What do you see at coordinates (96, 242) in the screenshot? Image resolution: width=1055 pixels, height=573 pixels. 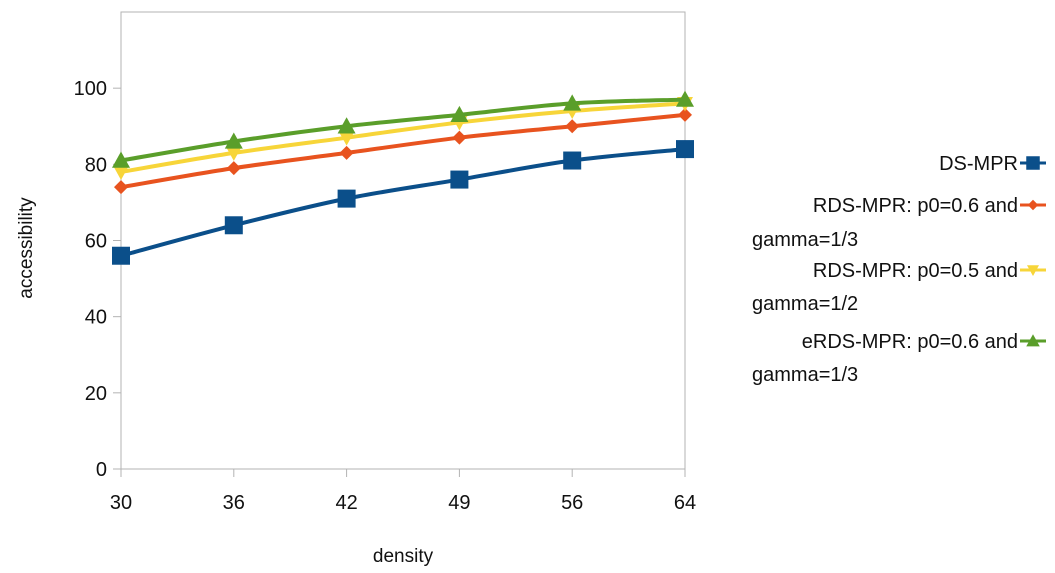 I see `y-tick-label: 60` at bounding box center [96, 242].